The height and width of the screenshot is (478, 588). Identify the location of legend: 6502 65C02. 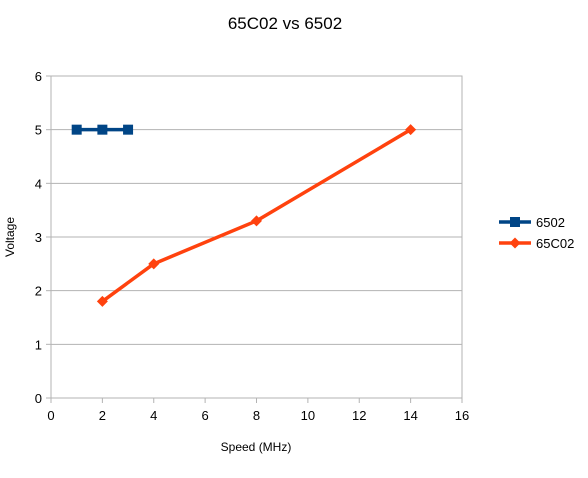
(536, 233).